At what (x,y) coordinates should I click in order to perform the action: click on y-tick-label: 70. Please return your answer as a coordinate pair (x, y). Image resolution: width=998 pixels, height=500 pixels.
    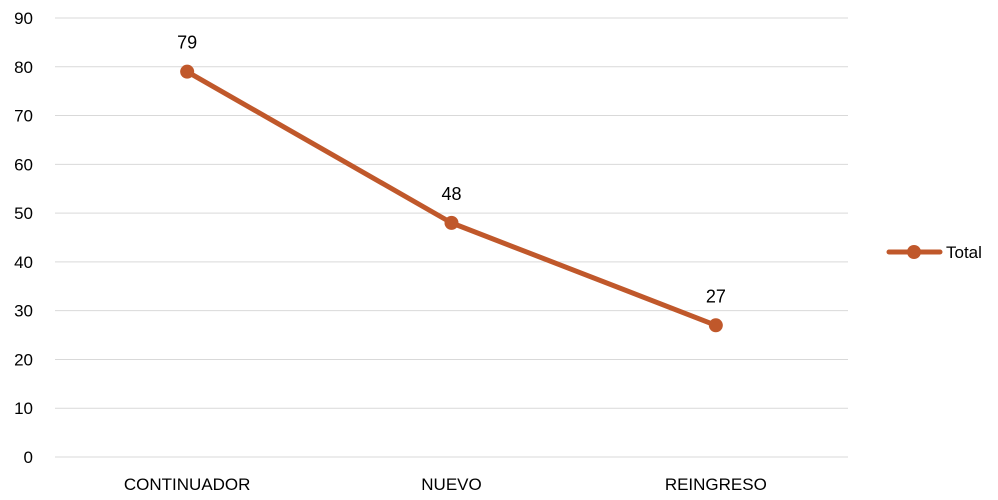
    Looking at the image, I should click on (23, 116).